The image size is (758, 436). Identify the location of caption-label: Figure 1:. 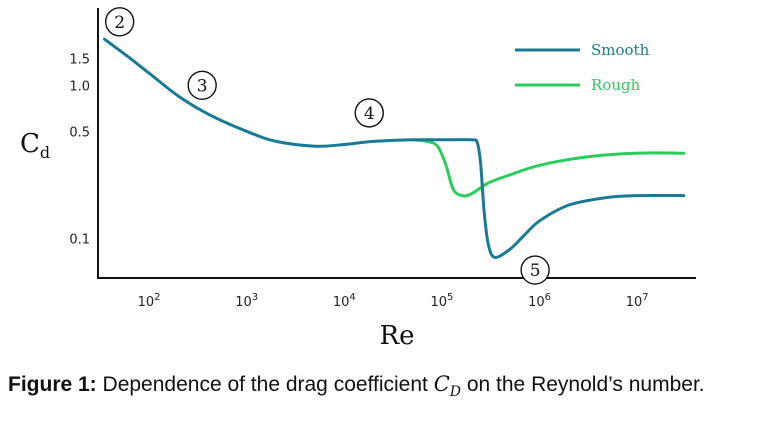
(52, 384).